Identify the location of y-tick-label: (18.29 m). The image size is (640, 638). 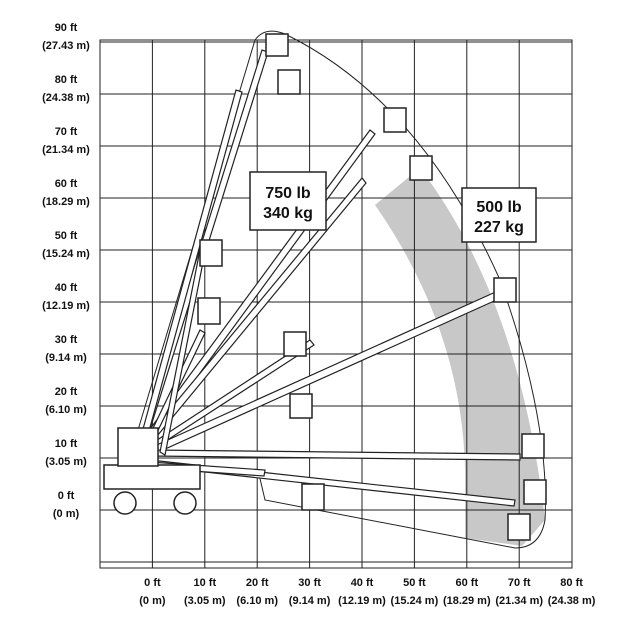
(66, 202).